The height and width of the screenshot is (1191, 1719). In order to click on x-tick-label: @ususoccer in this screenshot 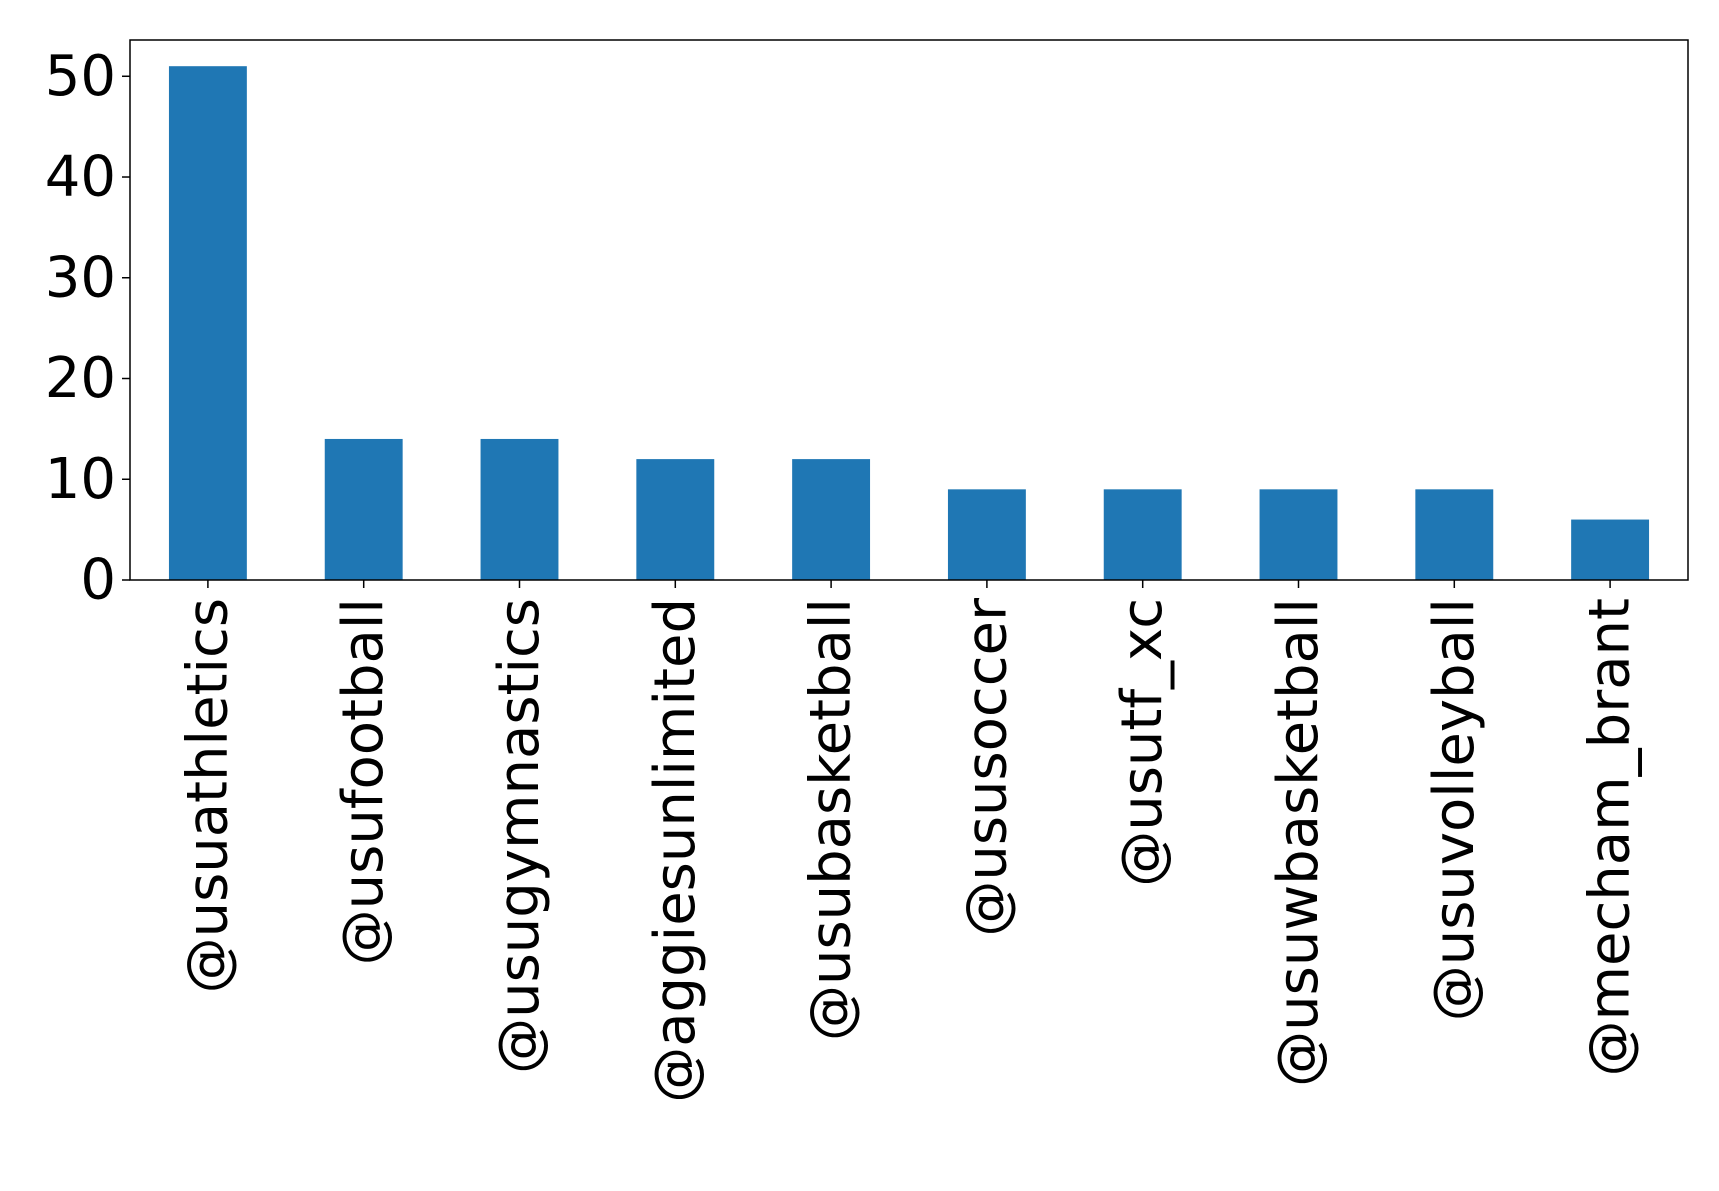, I will do `click(986, 767)`.